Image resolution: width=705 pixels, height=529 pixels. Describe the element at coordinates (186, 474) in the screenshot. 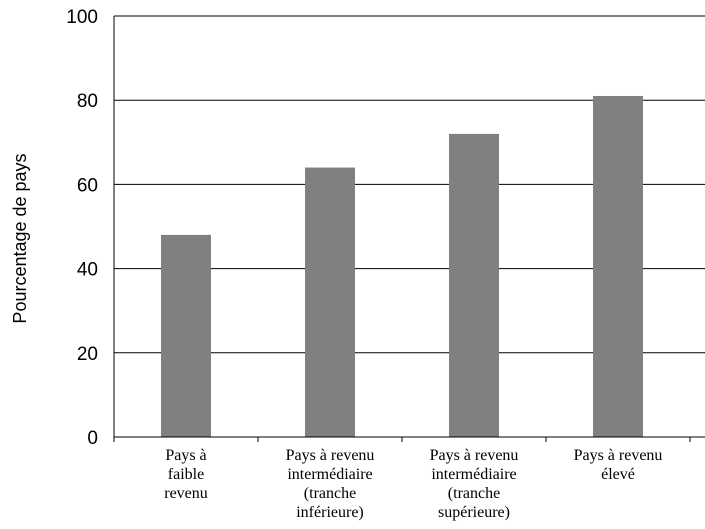

I see `x-tick-label: Pays à faible revenu` at that location.